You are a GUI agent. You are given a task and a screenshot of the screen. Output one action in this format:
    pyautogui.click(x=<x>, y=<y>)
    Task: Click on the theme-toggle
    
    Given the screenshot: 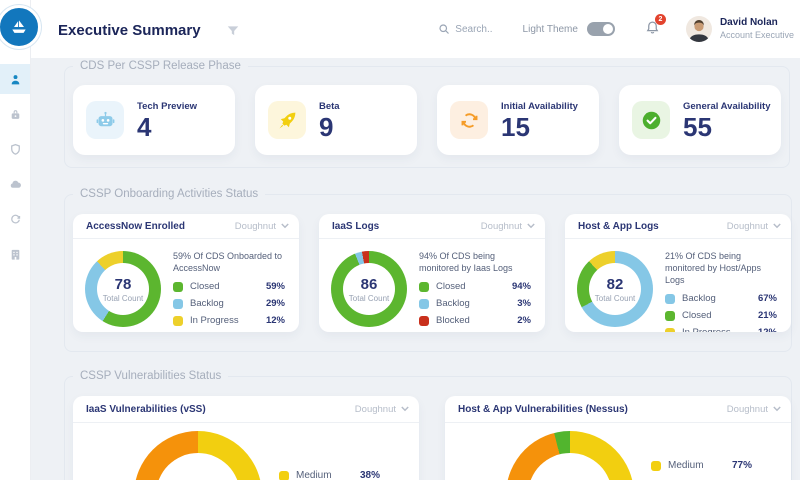 What is the action you would take?
    pyautogui.click(x=600, y=29)
    